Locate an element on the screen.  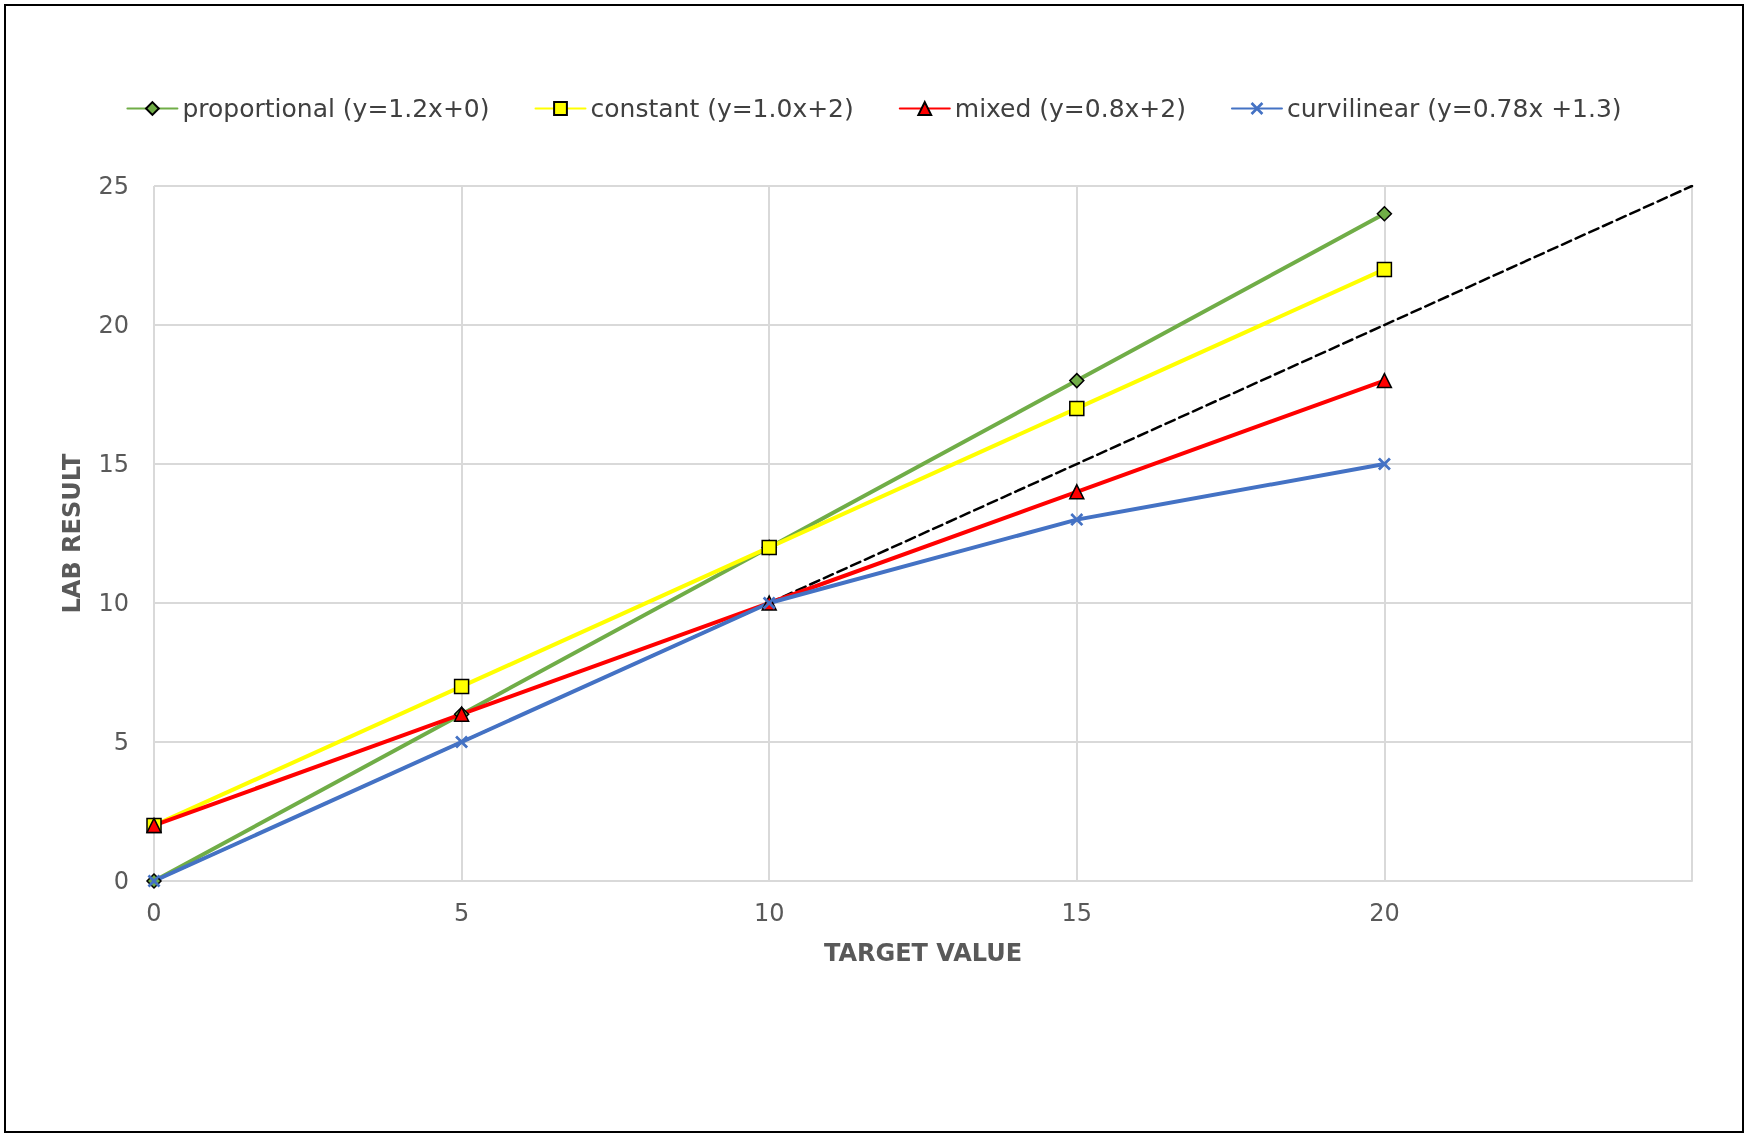
y-tick-label: 25 is located at coordinates (113, 186).